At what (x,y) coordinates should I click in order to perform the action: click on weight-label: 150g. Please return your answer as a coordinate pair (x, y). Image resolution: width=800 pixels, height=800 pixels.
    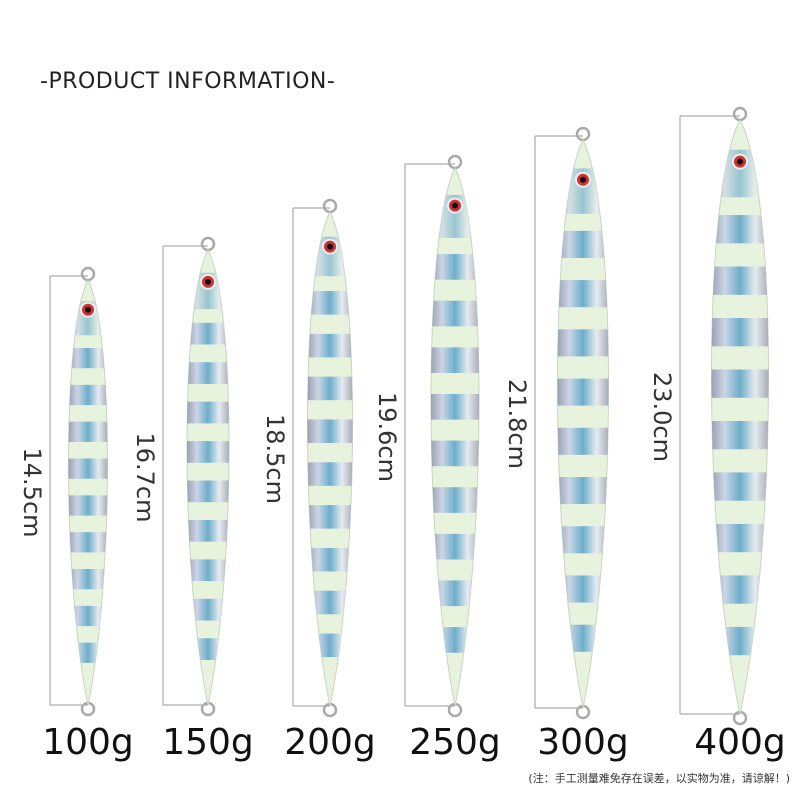
    Looking at the image, I should click on (208, 742).